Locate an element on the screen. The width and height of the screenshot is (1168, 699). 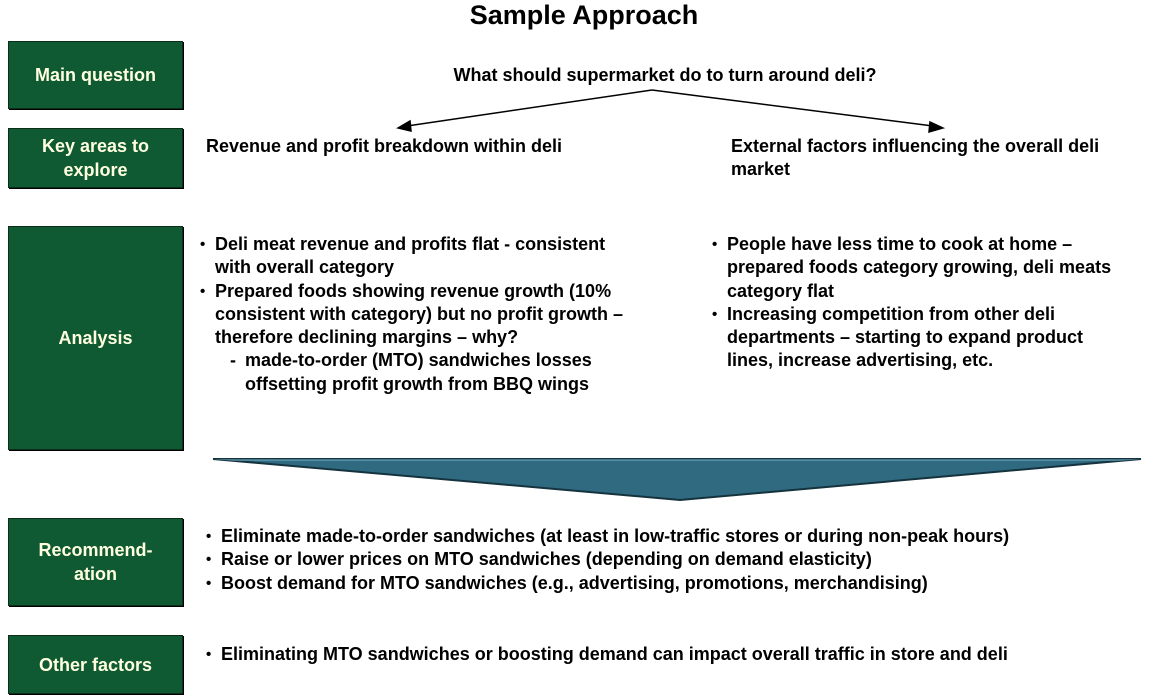
branch-arrow-left-line is located at coordinates (529, 108).